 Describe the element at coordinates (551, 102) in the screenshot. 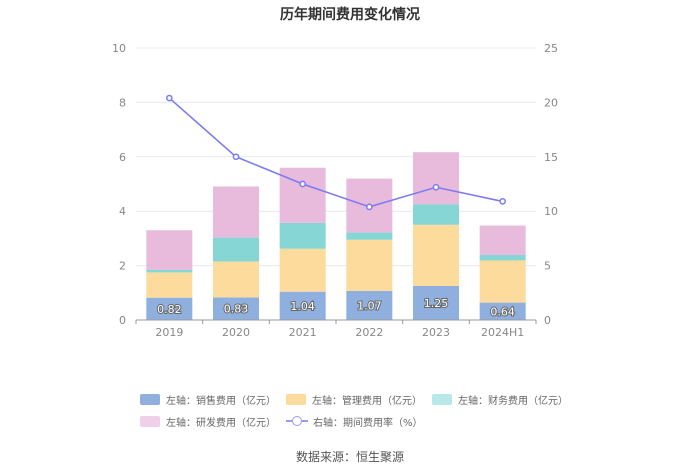

I see `right-axis-tick-label: 20` at that location.